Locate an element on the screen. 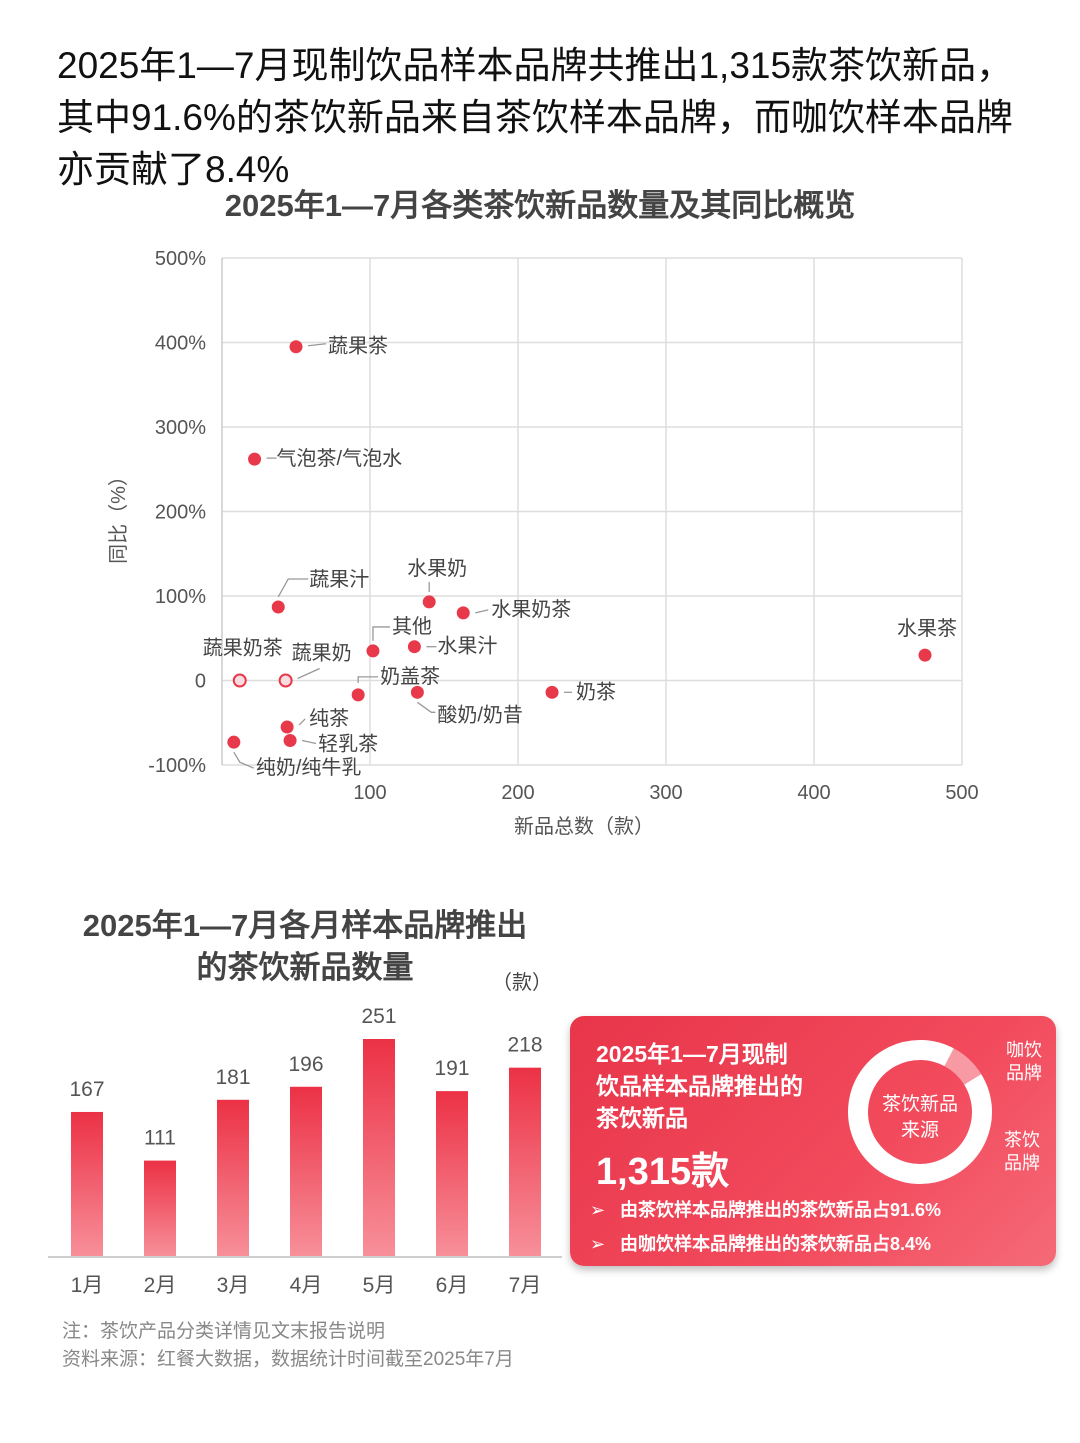 This screenshot has height=1443, width=1080. bar-title-line-2: 的茶饮新品数量 is located at coordinates (305, 967).